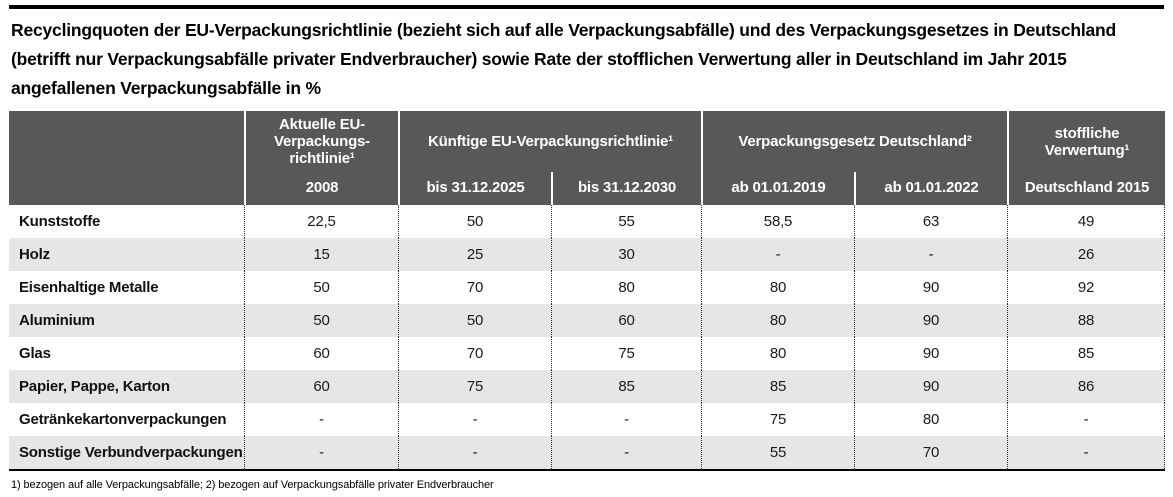 This screenshot has width=1173, height=497. I want to click on row-label: Aluminium, so click(57, 320).